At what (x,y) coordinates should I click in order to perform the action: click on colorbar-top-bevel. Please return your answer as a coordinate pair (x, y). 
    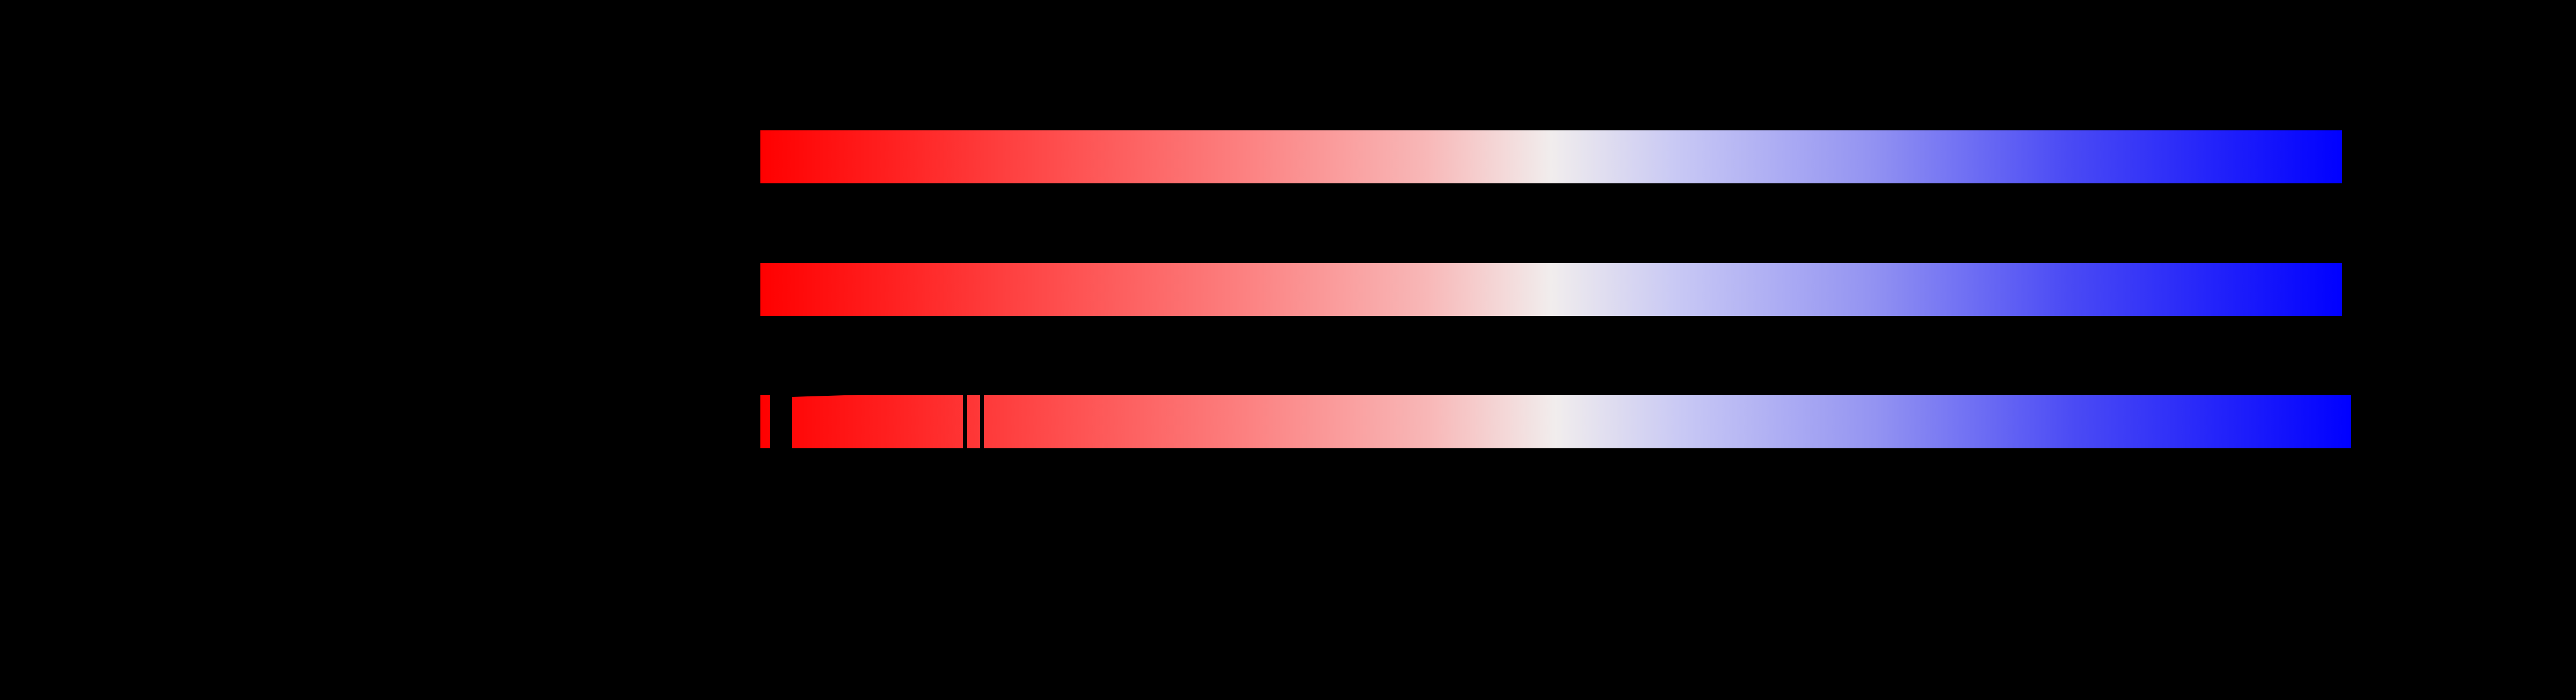
    Looking at the image, I should click on (826, 396).